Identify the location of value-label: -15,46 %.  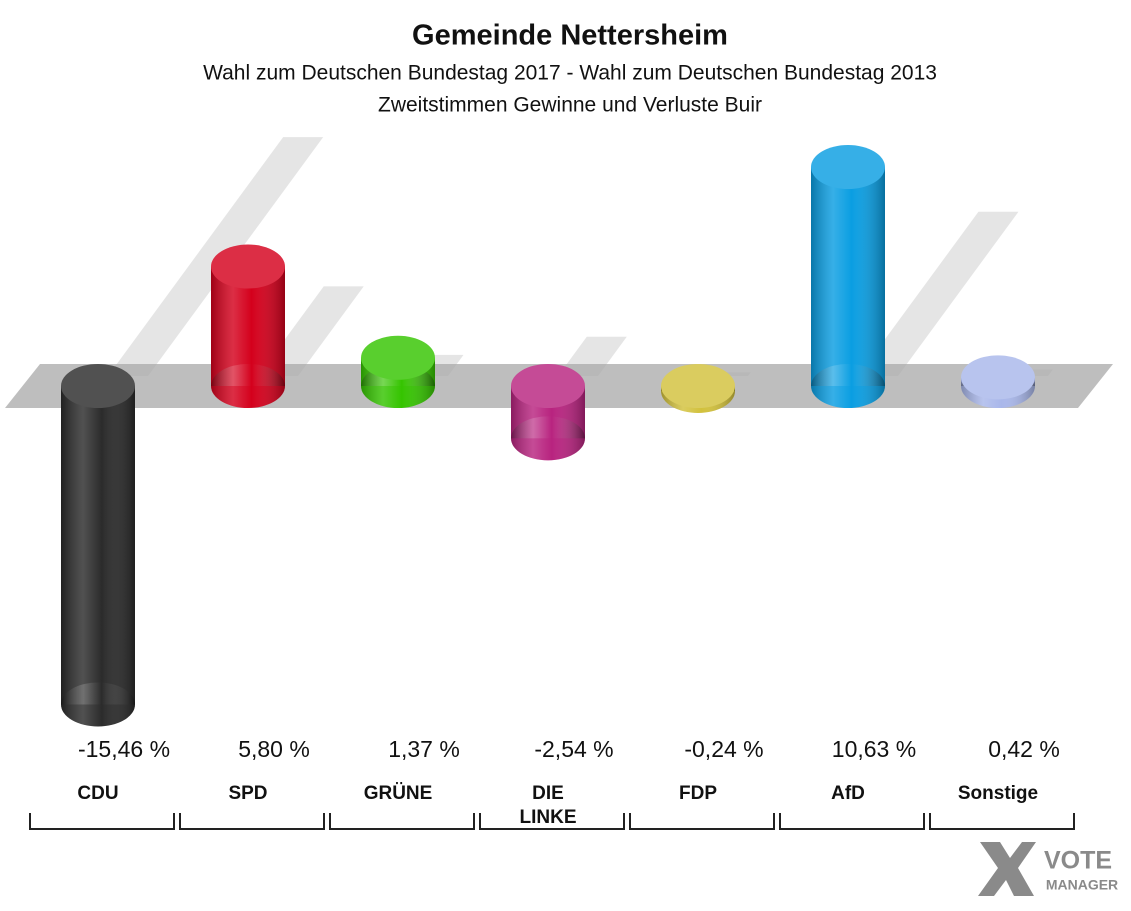
(124, 749).